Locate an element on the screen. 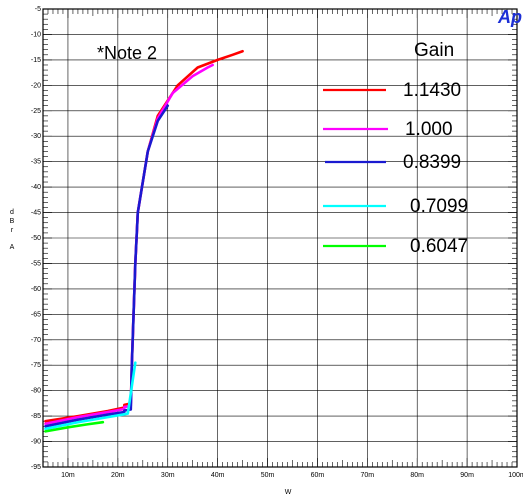 This screenshot has height=499, width=523. y-tick-label: -90 is located at coordinates (36, 442).